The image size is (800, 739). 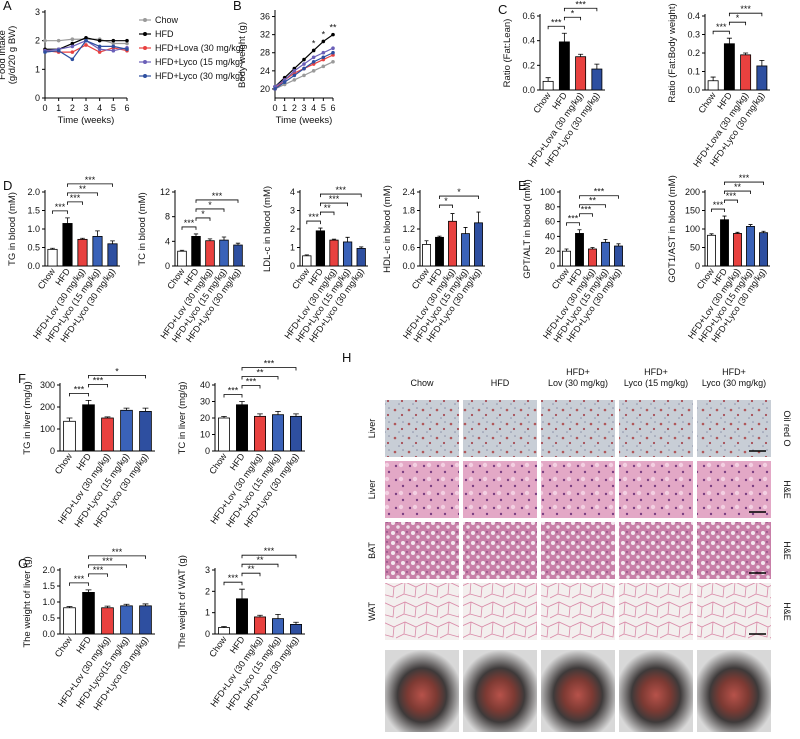 I want to click on y-tick-label: 1.0, so click(x=33, y=229).